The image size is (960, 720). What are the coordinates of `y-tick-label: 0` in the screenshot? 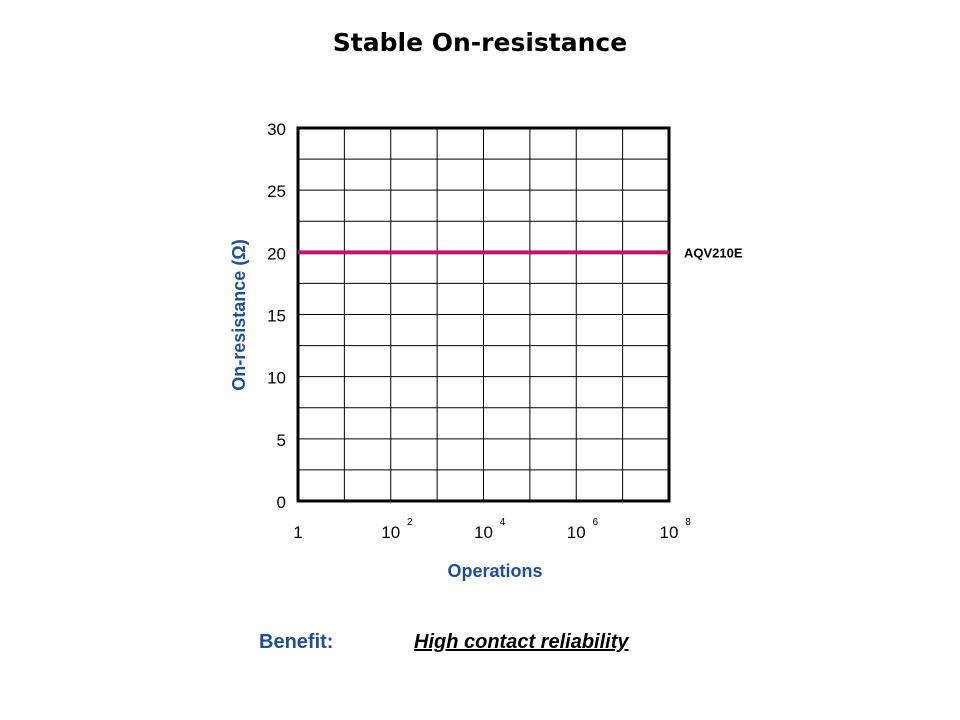 It's located at (281, 502).